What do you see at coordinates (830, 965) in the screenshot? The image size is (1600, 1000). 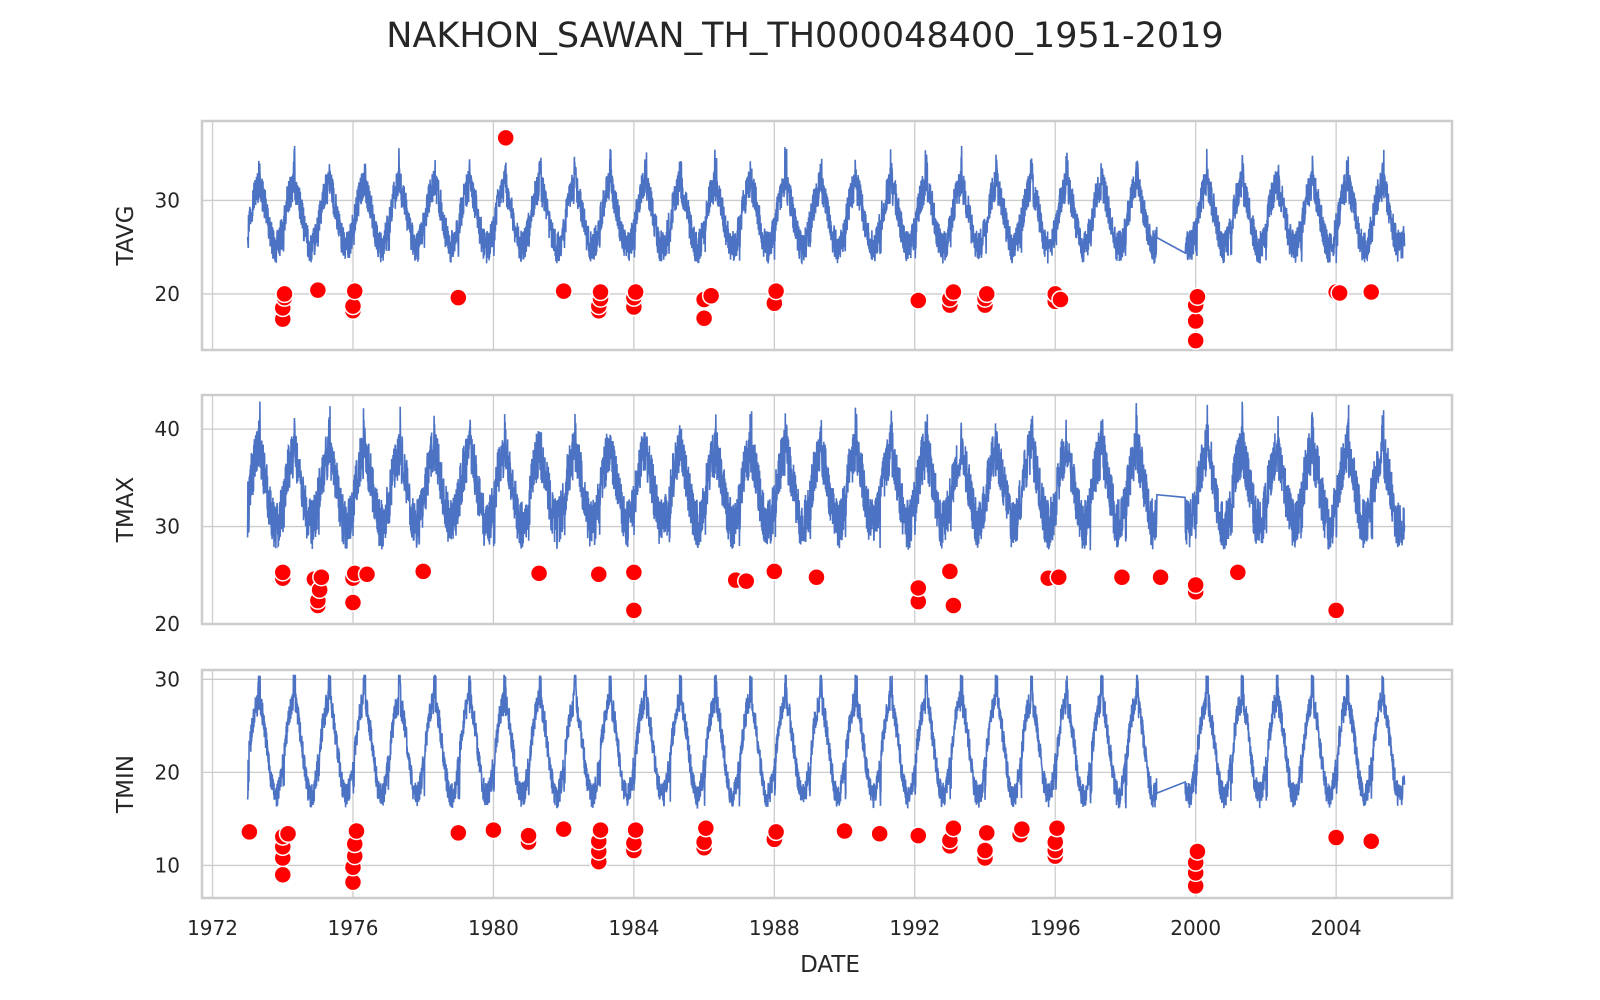 I see `x-axis-label: DATE` at bounding box center [830, 965].